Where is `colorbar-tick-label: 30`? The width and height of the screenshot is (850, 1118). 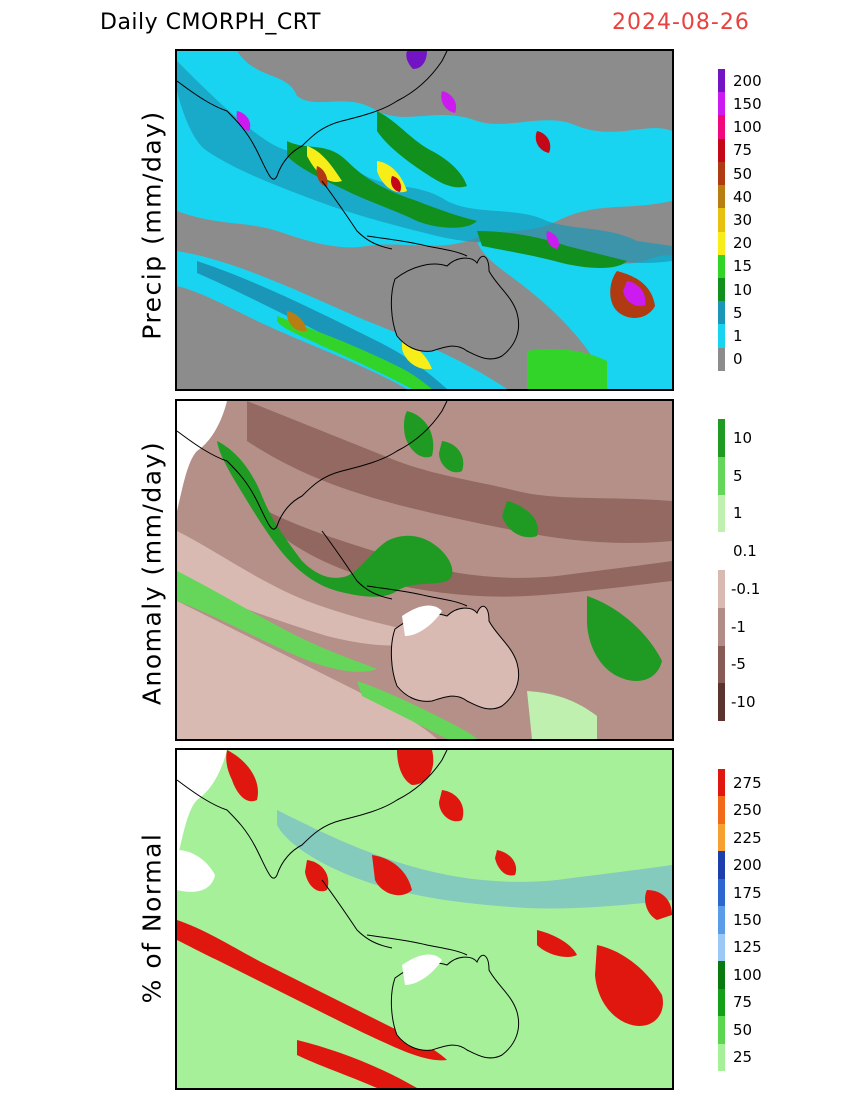
colorbar-tick-label: 30 is located at coordinates (743, 220).